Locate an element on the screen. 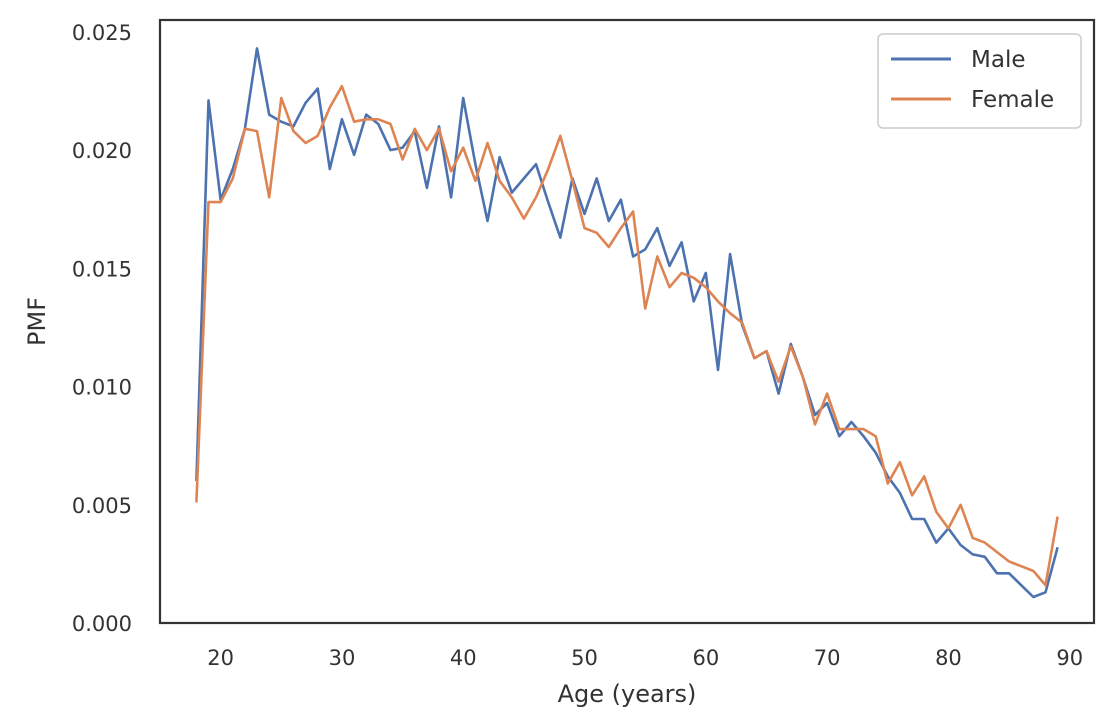 This screenshot has width=1108, height=726. legend-label-male: Male is located at coordinates (998, 60).